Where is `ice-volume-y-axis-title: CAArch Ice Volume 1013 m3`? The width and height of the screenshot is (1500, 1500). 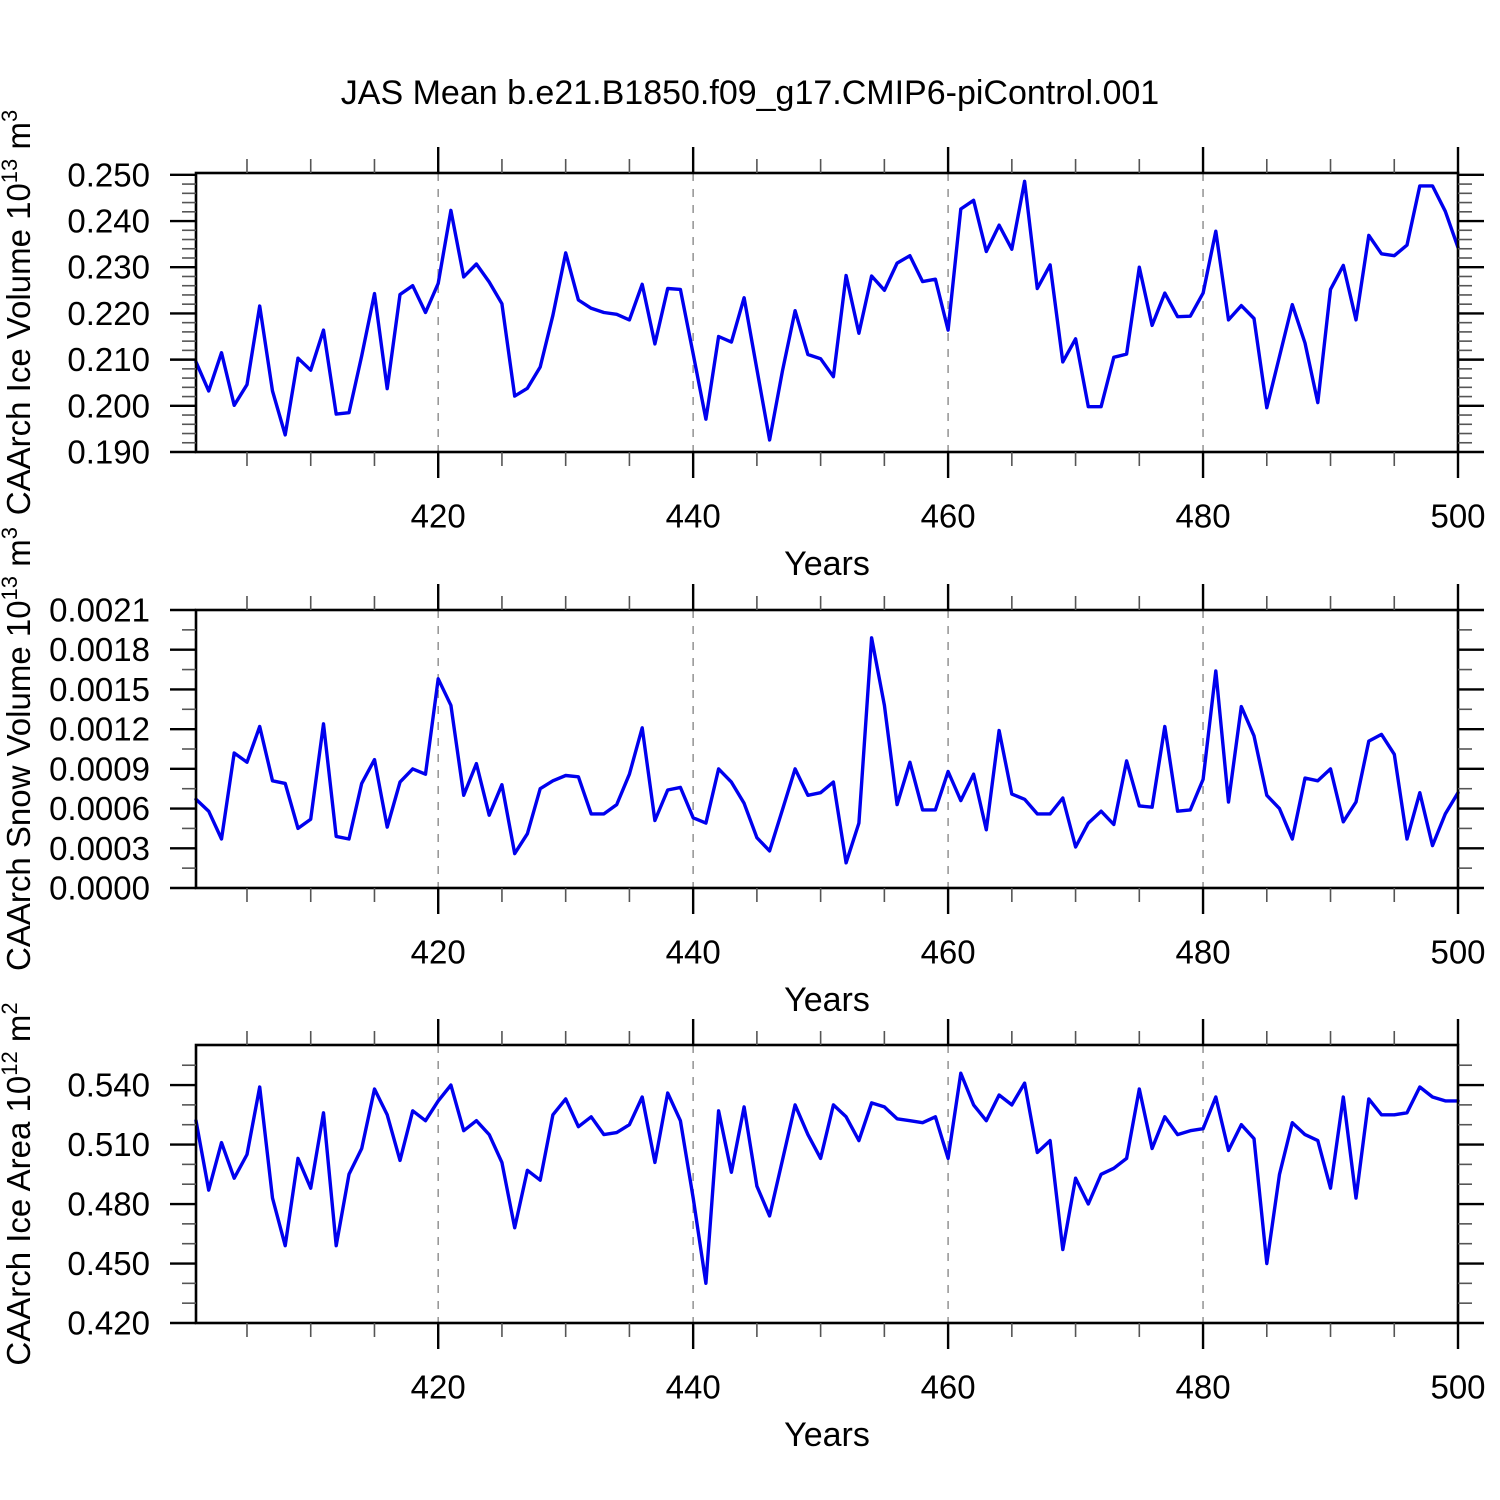
ice-volume-y-axis-title: CAArch Ice Volume 1013 m3 is located at coordinates (18, 312).